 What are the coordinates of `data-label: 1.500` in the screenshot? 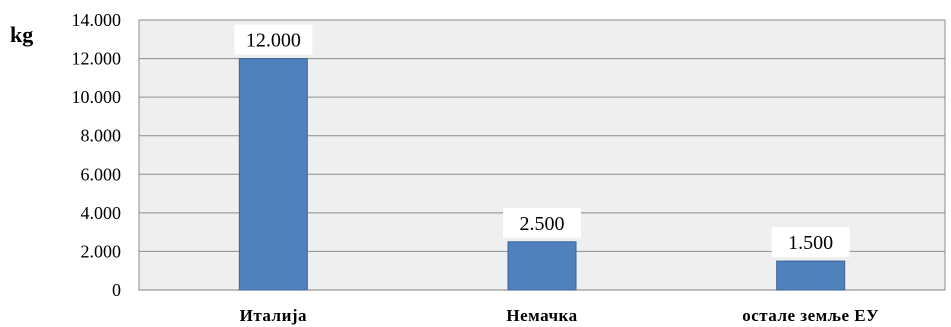 It's located at (811, 242).